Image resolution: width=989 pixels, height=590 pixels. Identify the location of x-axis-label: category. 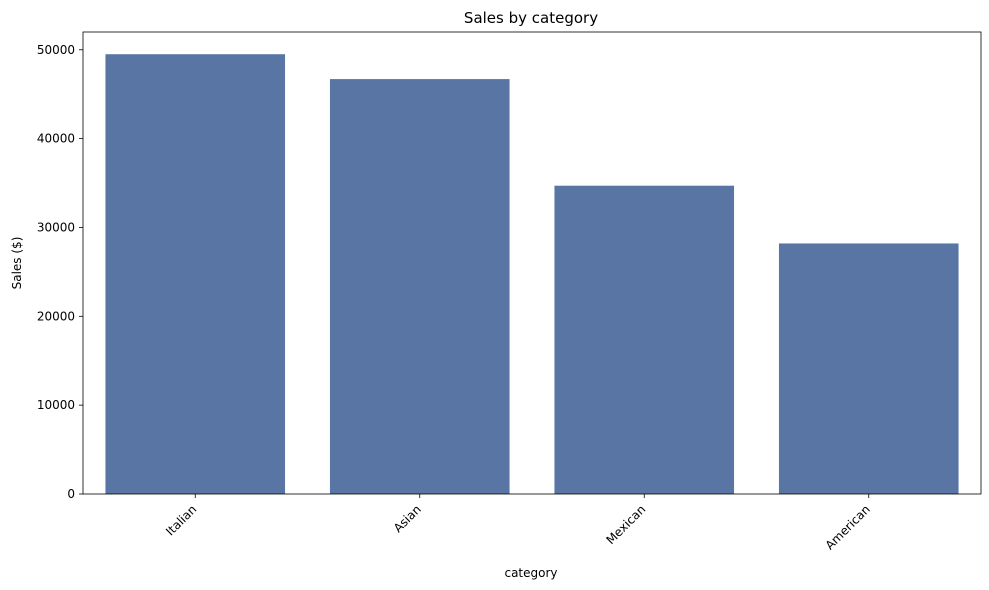
(530, 573).